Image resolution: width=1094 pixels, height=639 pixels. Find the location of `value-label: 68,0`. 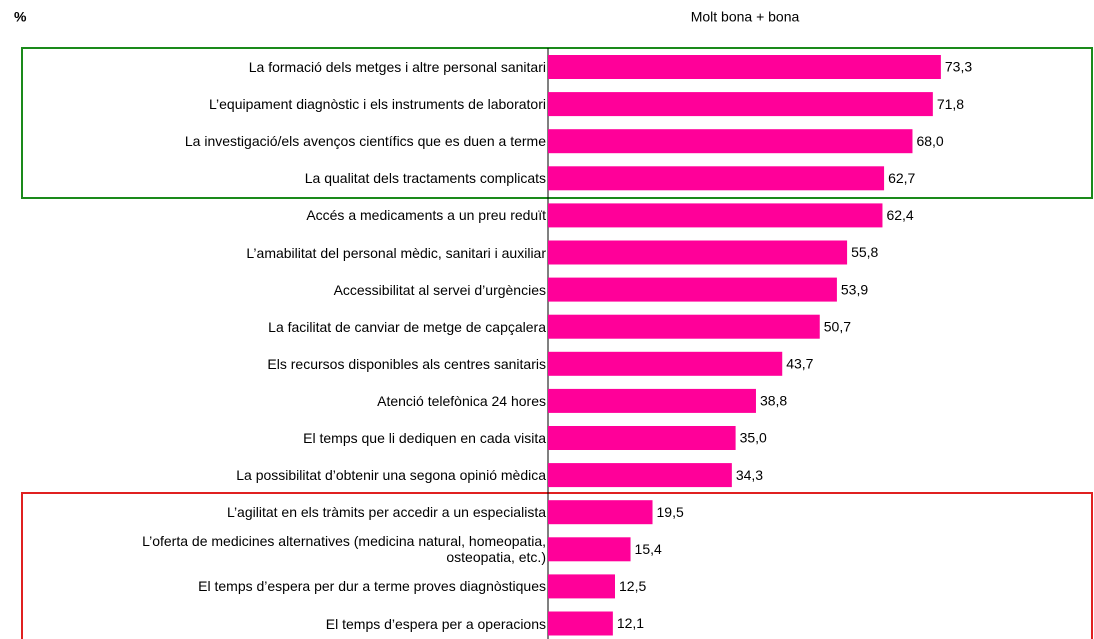

value-label: 68,0 is located at coordinates (929, 141).